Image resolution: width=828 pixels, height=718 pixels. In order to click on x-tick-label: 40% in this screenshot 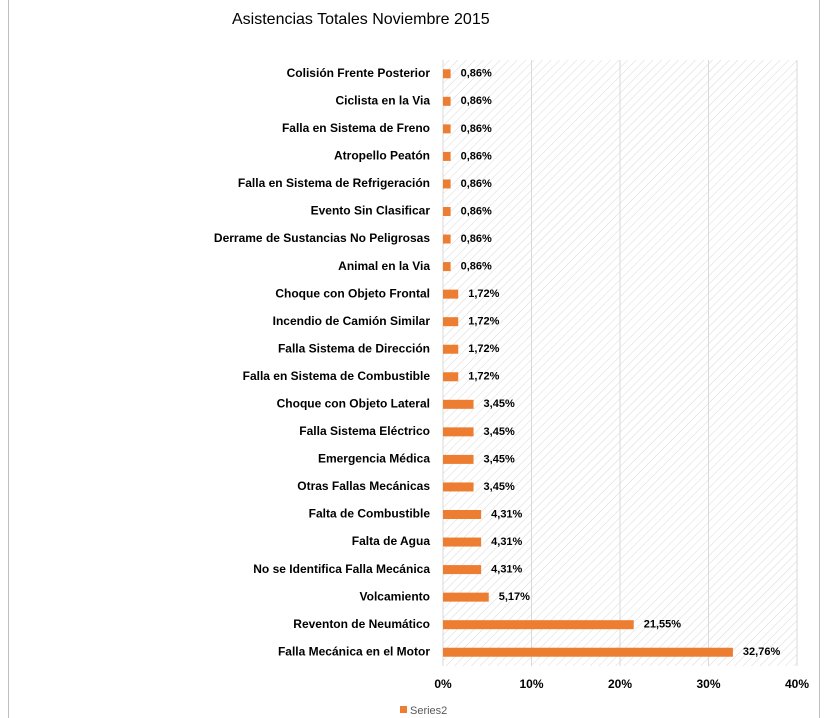, I will do `click(797, 684)`.